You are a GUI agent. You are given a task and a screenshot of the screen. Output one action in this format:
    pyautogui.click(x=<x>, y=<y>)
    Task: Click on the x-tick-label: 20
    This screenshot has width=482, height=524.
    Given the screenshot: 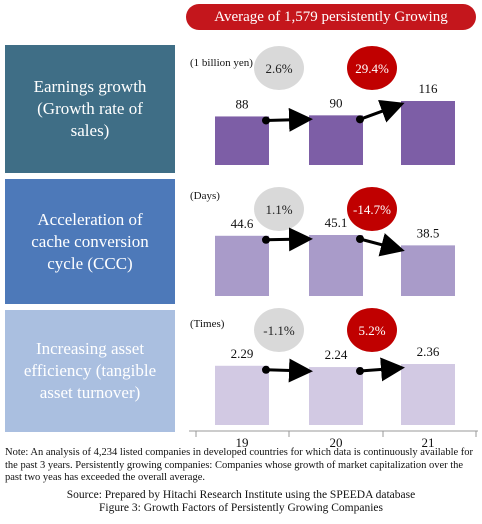 What is the action you would take?
    pyautogui.click(x=336, y=442)
    